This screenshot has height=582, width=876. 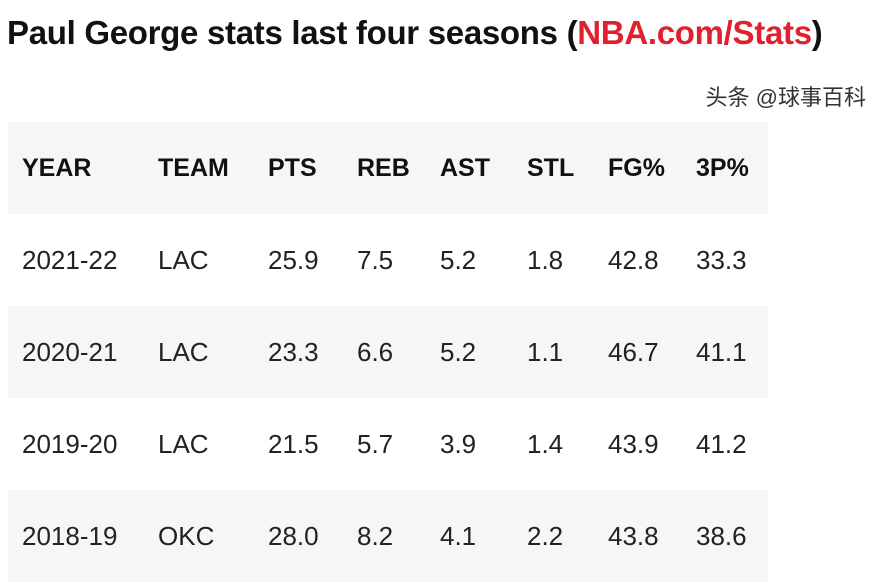 I want to click on table-row: 2021-22 LAC 25.9 7.5 5.2 1.8 42.8 33.3, so click(x=388, y=260).